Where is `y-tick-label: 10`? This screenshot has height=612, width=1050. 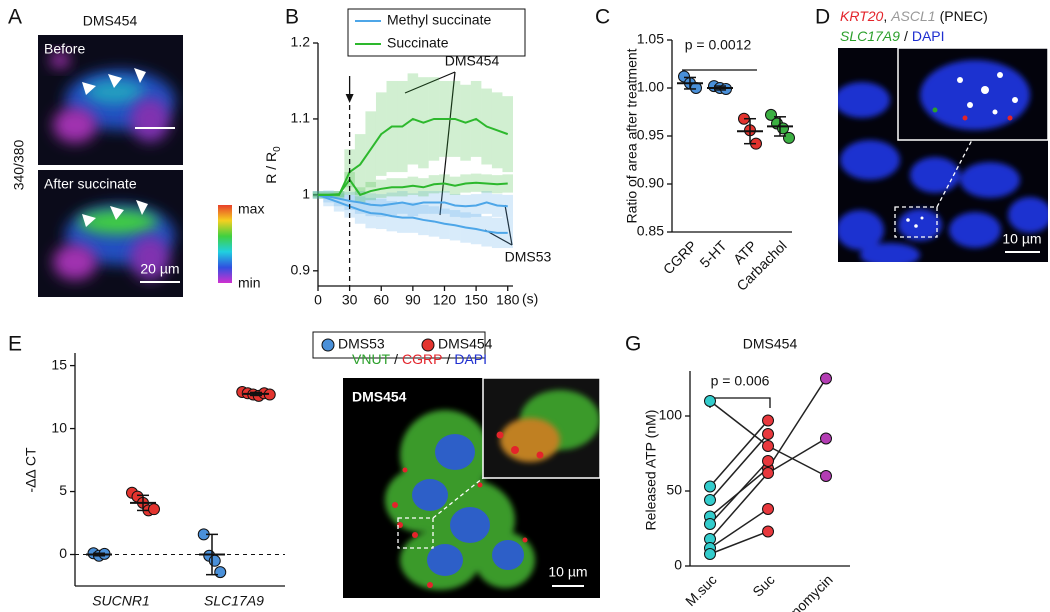
y-tick-label: 10 is located at coordinates (59, 427).